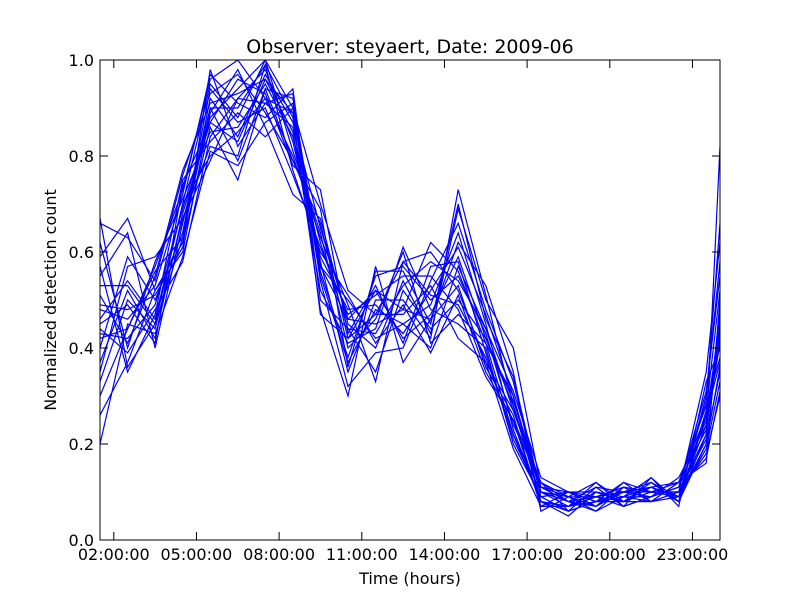  I want to click on x-axis-title: Time (hours), so click(409, 578).